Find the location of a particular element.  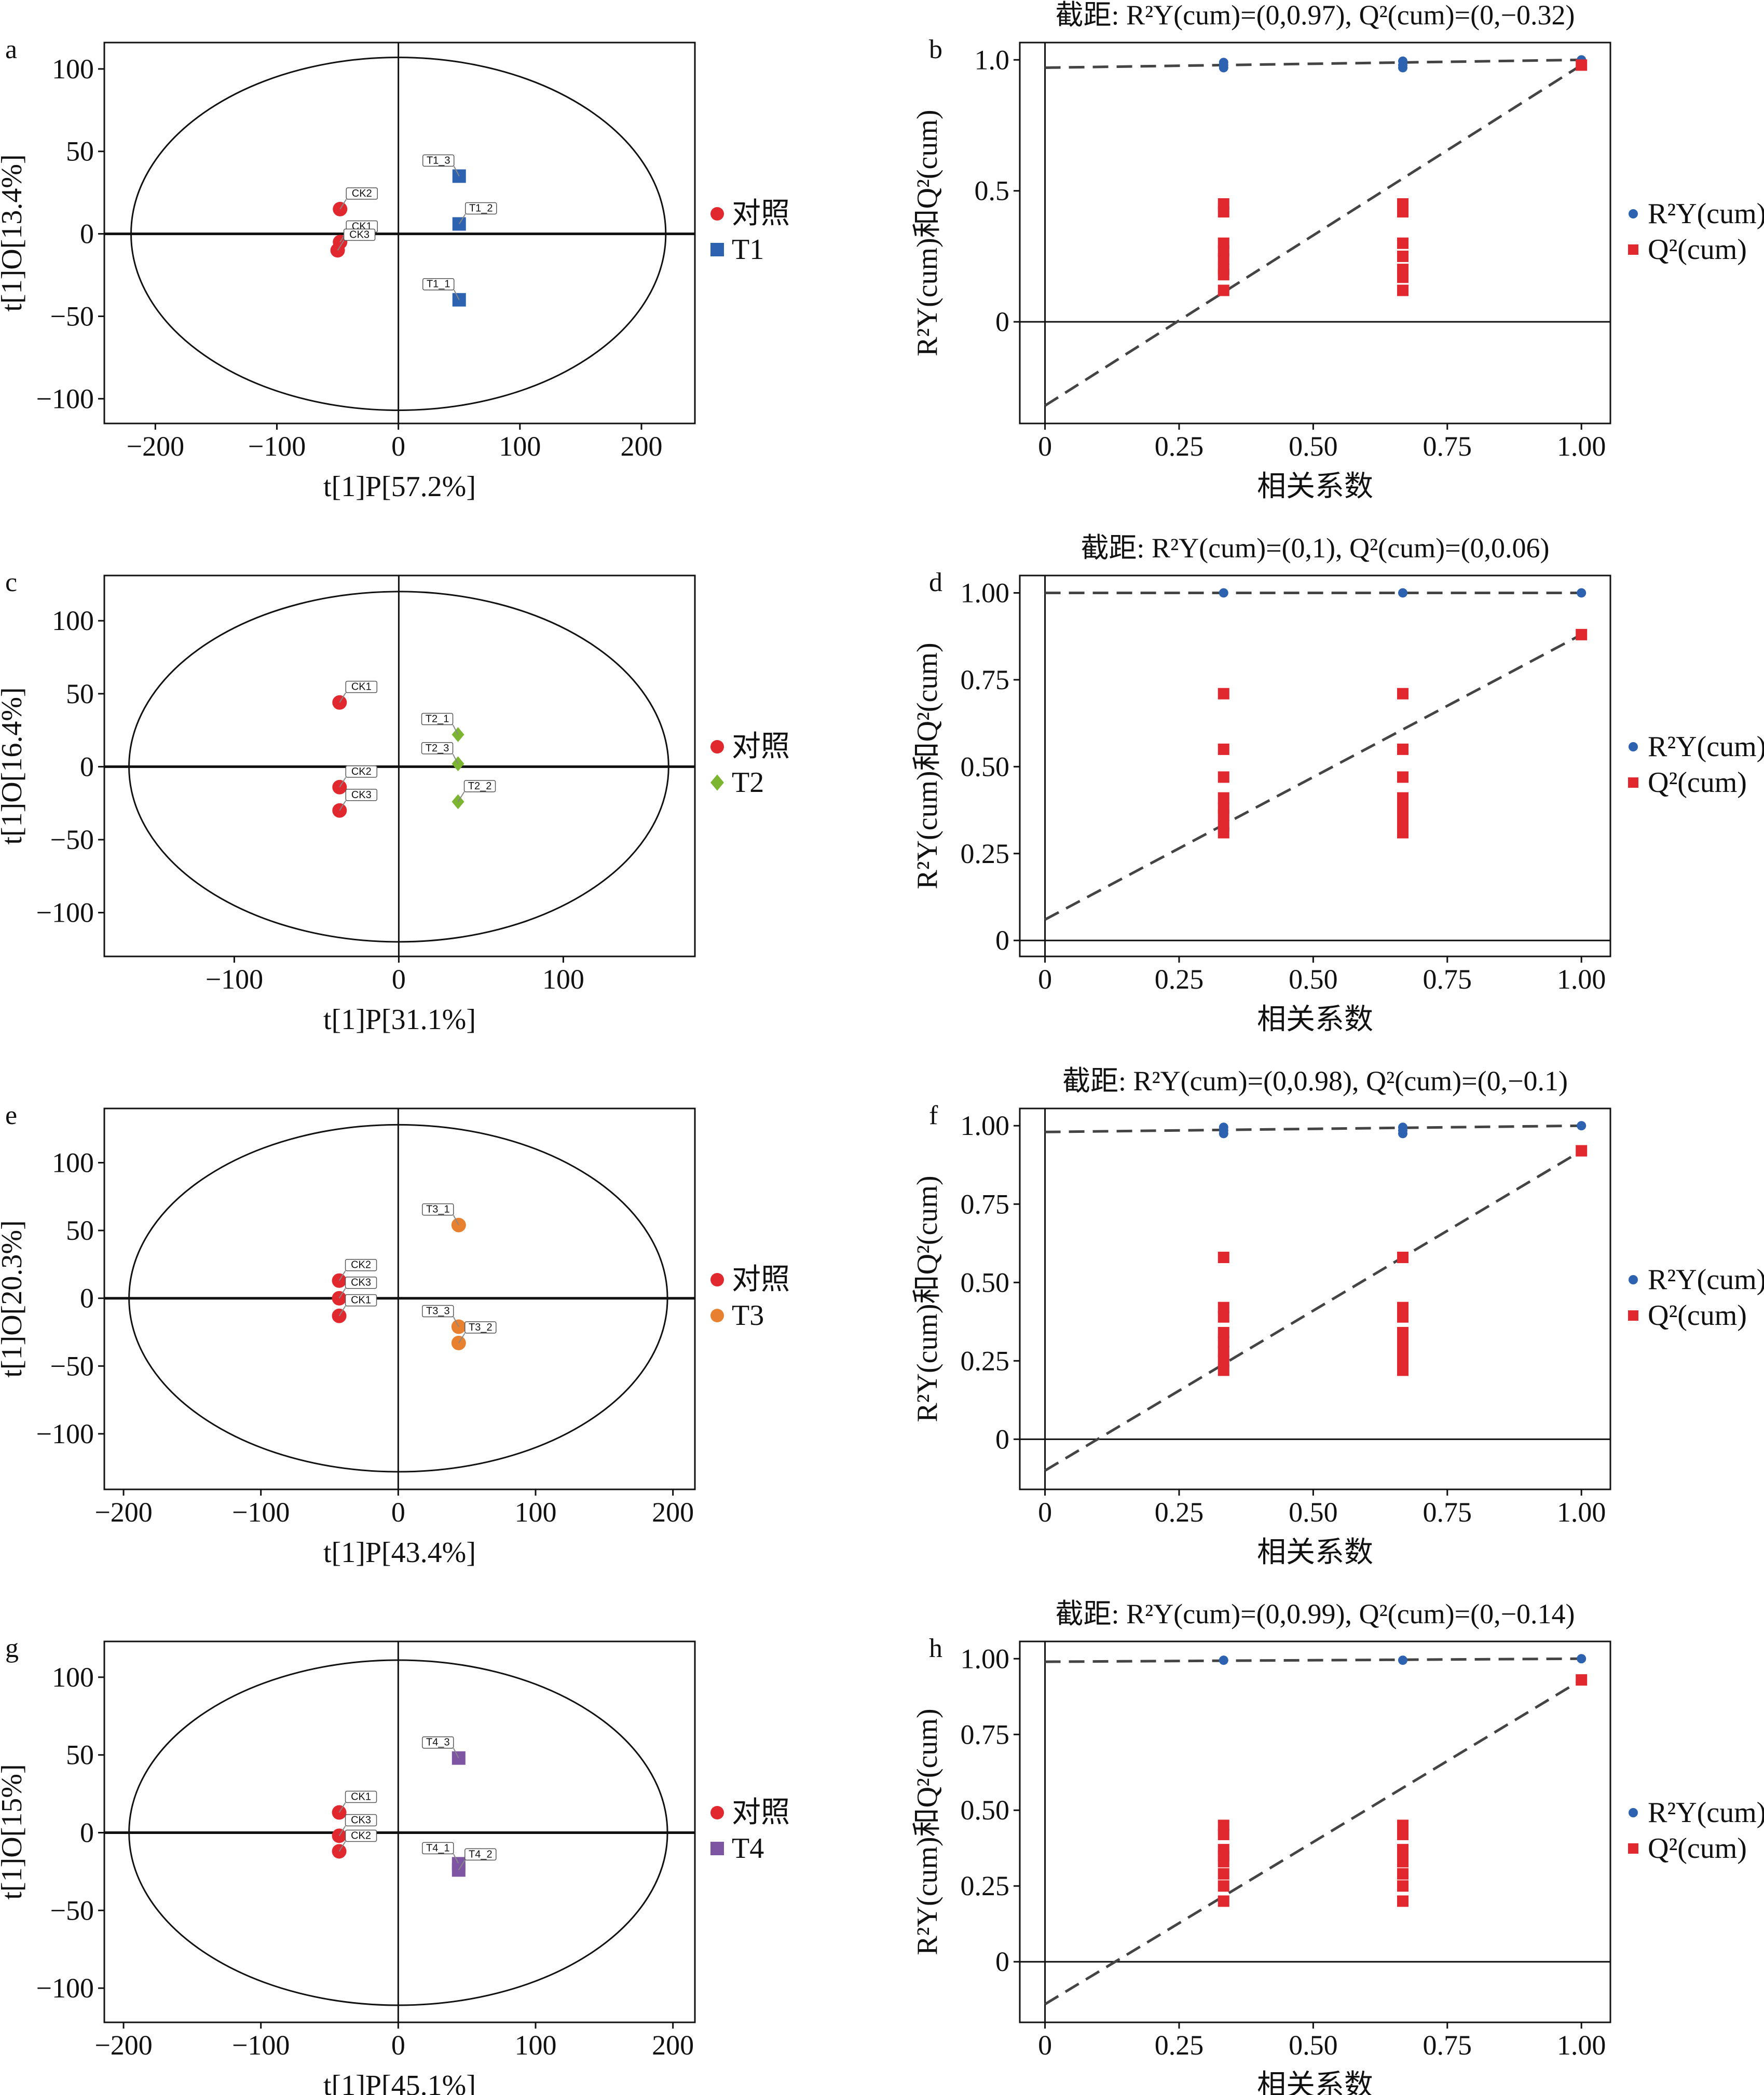

panel-letter: h is located at coordinates (935, 1648).